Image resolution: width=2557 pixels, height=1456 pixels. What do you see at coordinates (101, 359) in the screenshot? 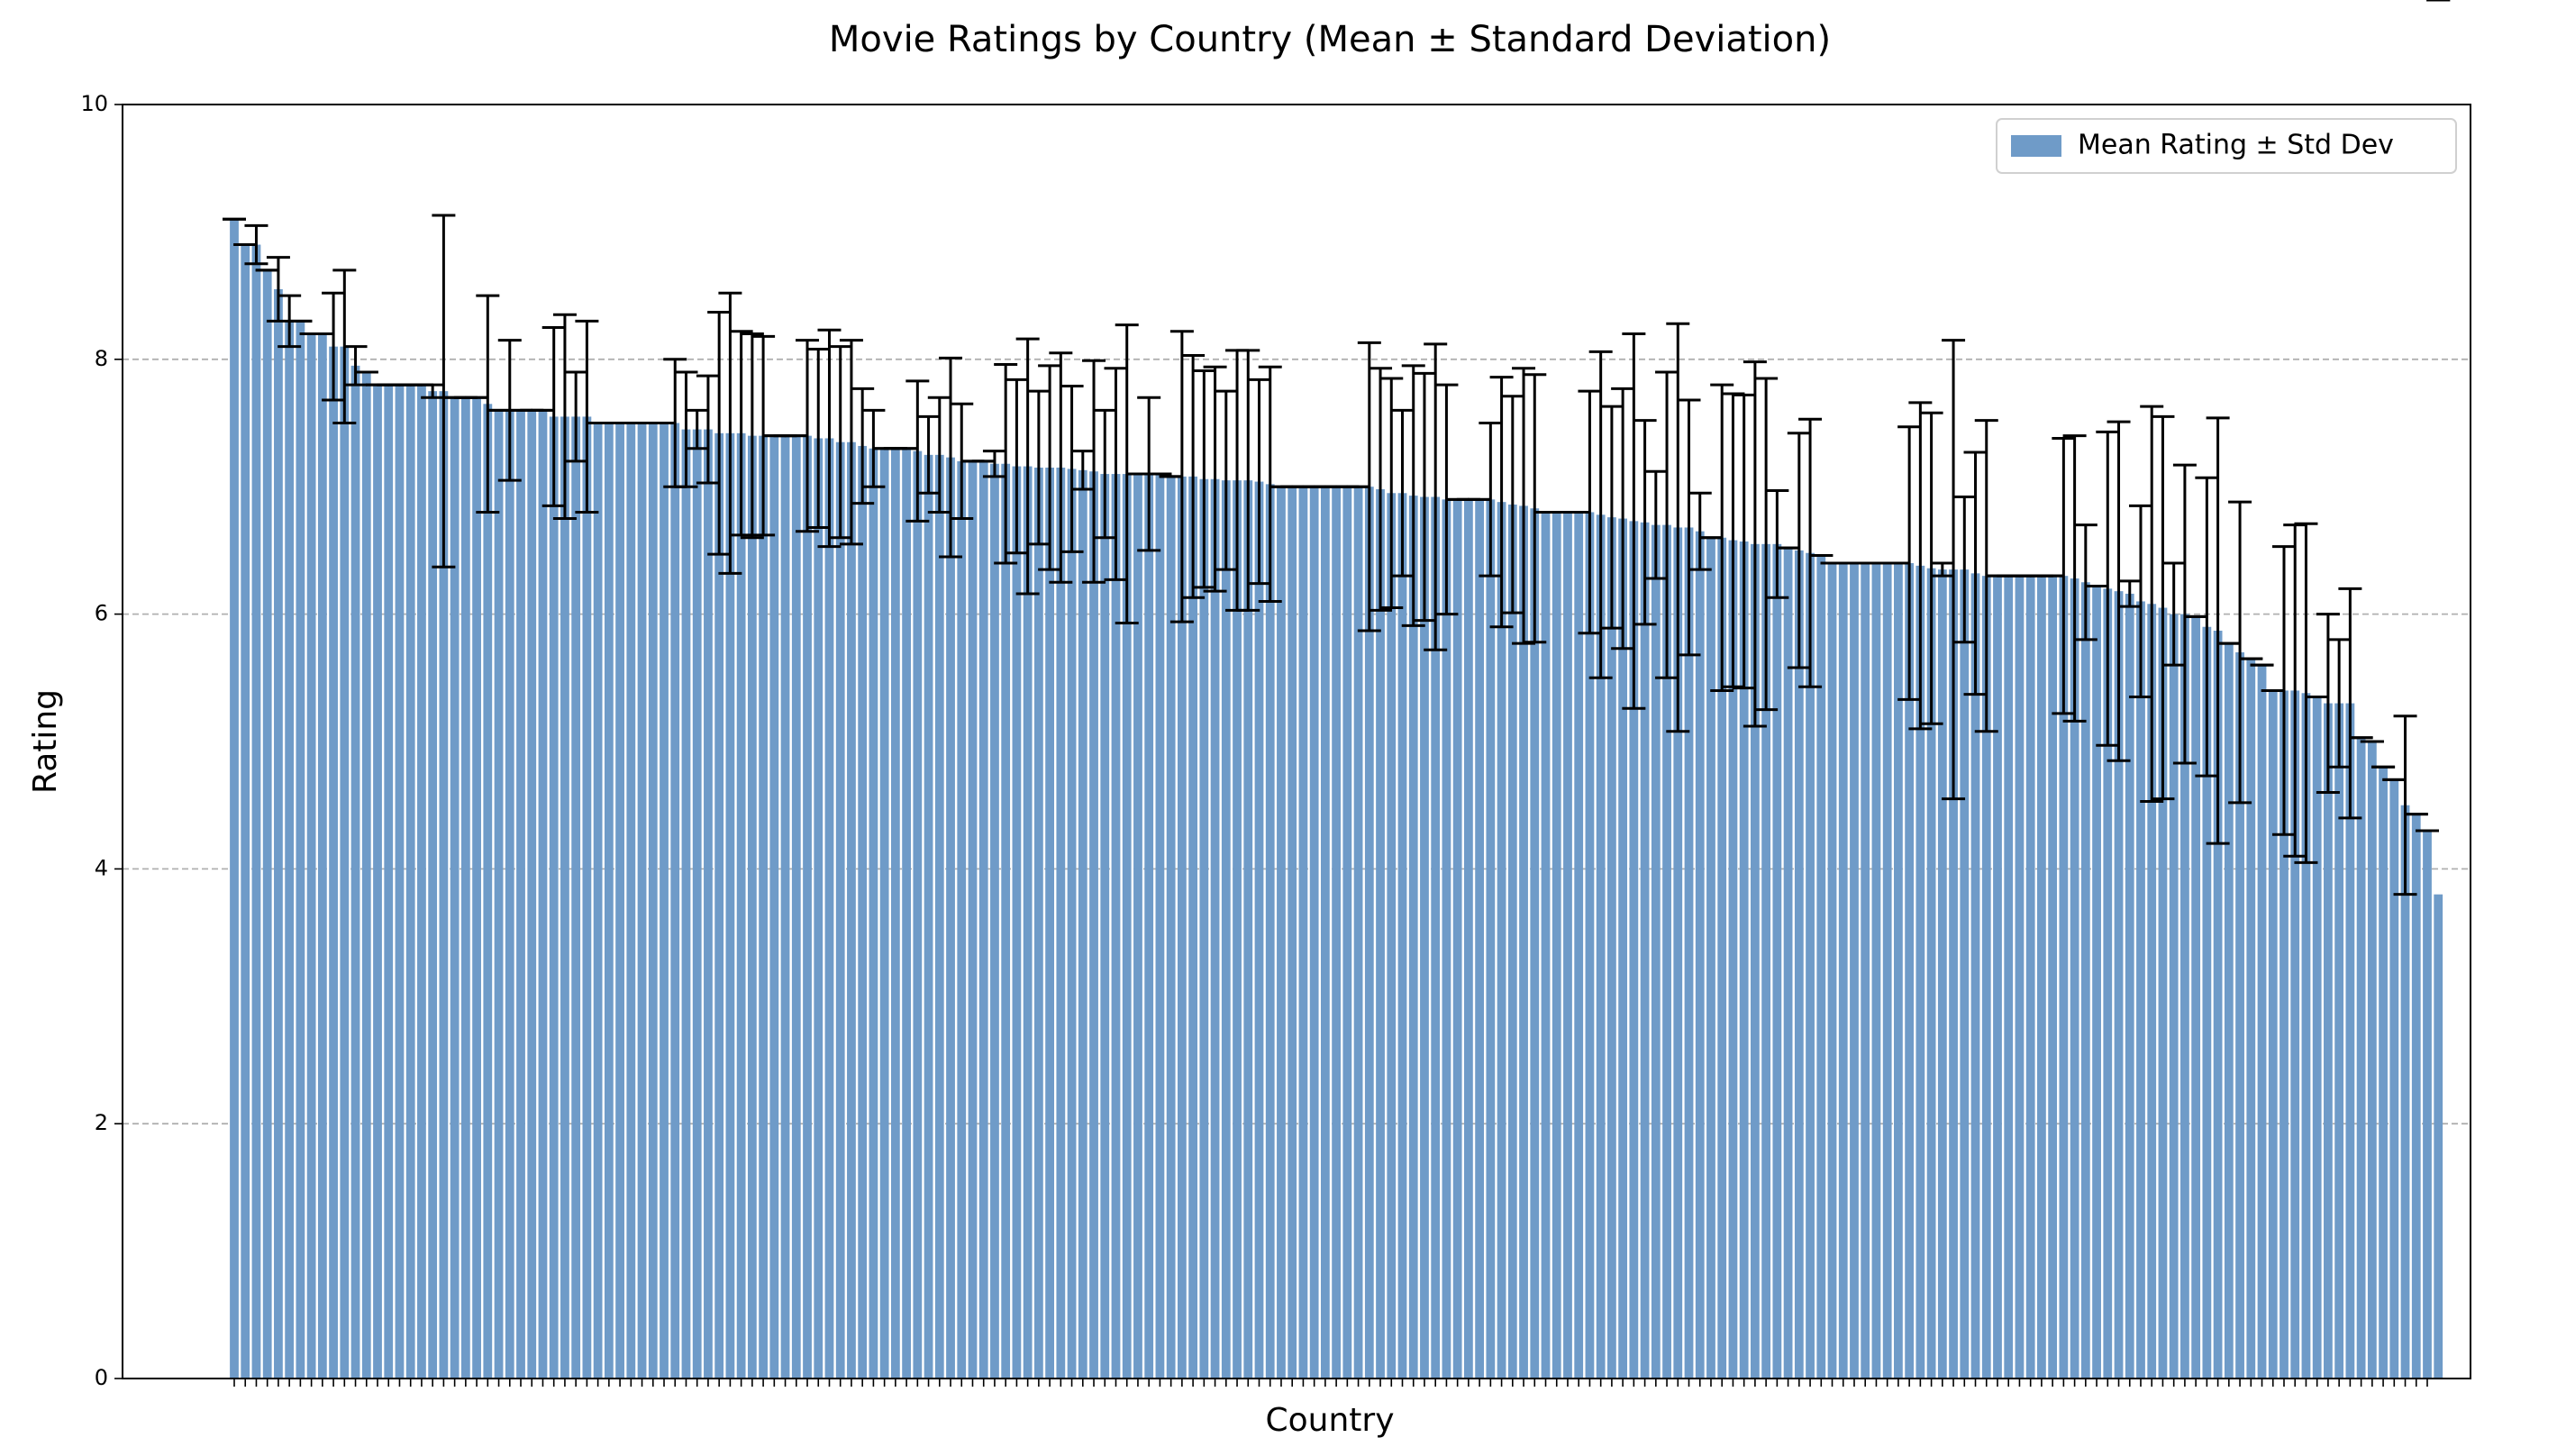
I see `y-tick-label: 8` at bounding box center [101, 359].